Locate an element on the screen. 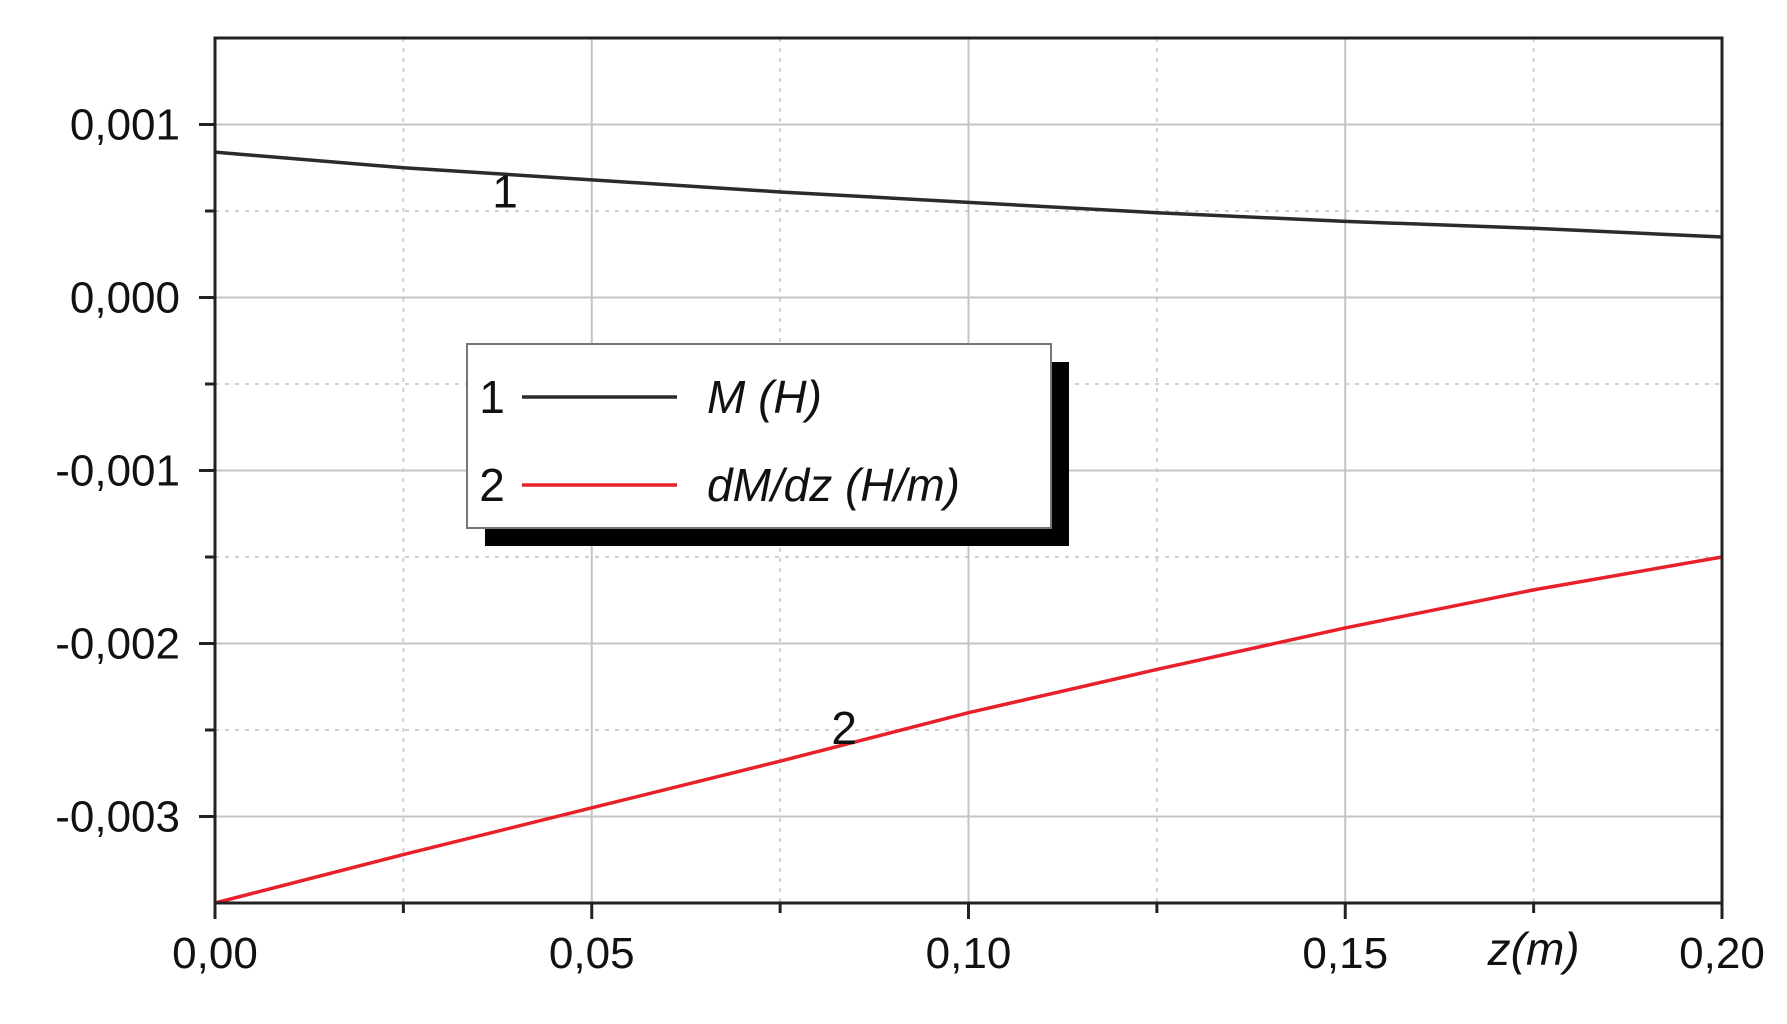 This screenshot has width=1787, height=1024. y-tick-label: -0,003 is located at coordinates (117, 817).